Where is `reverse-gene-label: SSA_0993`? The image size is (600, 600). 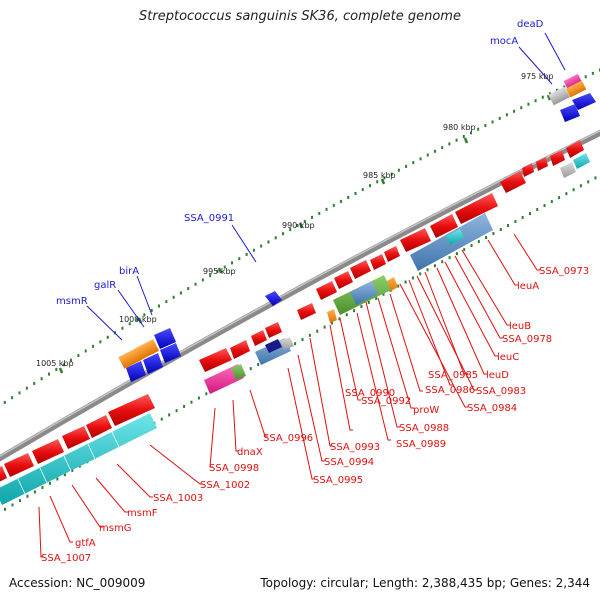 reverse-gene-label: SSA_0993 is located at coordinates (355, 447).